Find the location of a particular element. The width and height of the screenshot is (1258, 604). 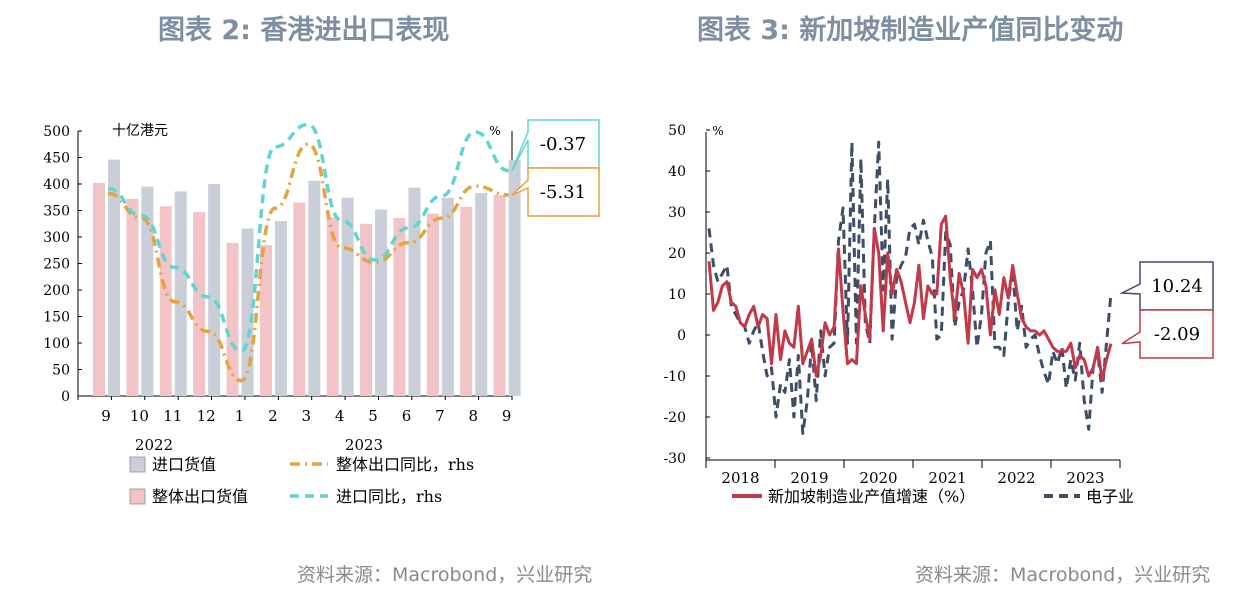

right-legend-label: 电子业 is located at coordinates (1110, 496).